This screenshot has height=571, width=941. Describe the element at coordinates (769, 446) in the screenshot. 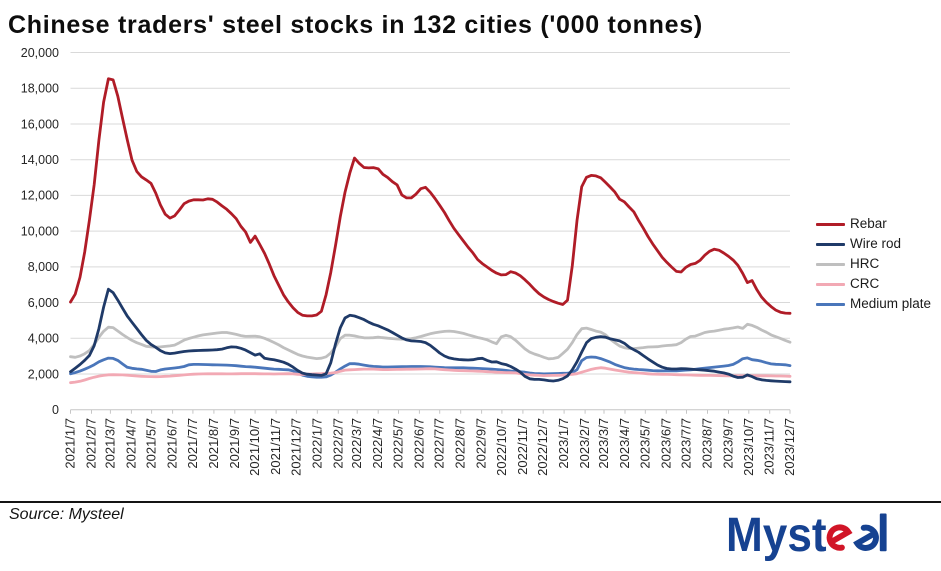

I see `svg-text: 2023/11/7` at that location.